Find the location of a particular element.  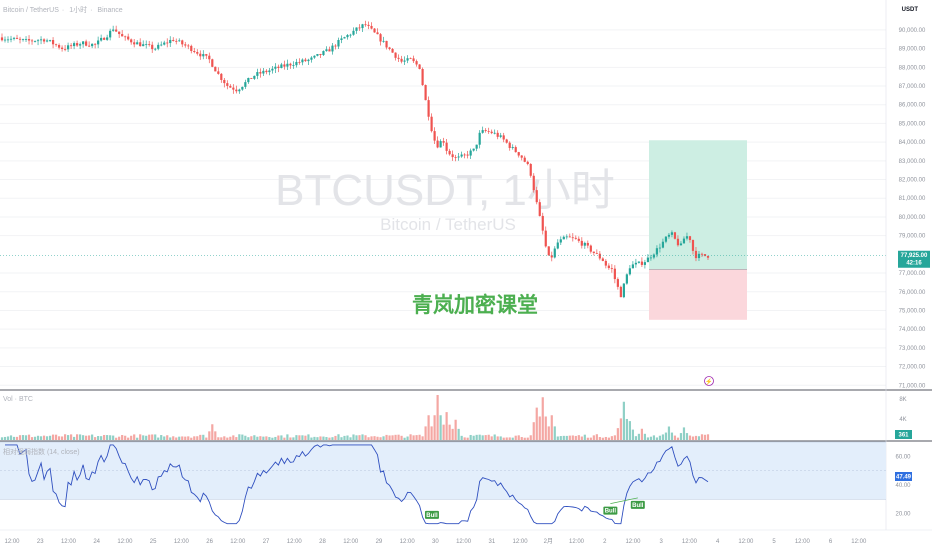

bull-label is located at coordinates (610, 510).